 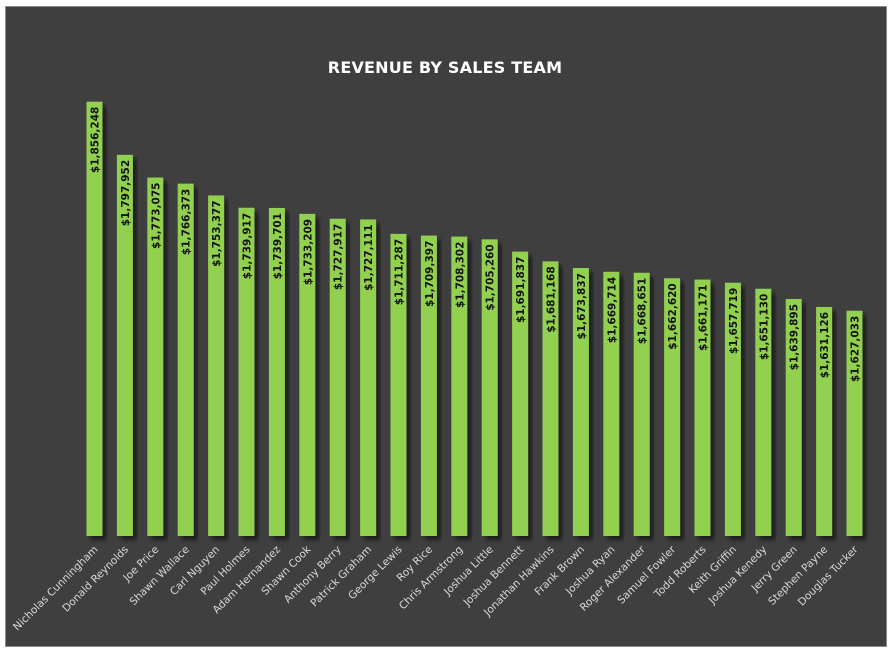 I want to click on bar-value-label: $1,651,130, so click(x=764, y=327).